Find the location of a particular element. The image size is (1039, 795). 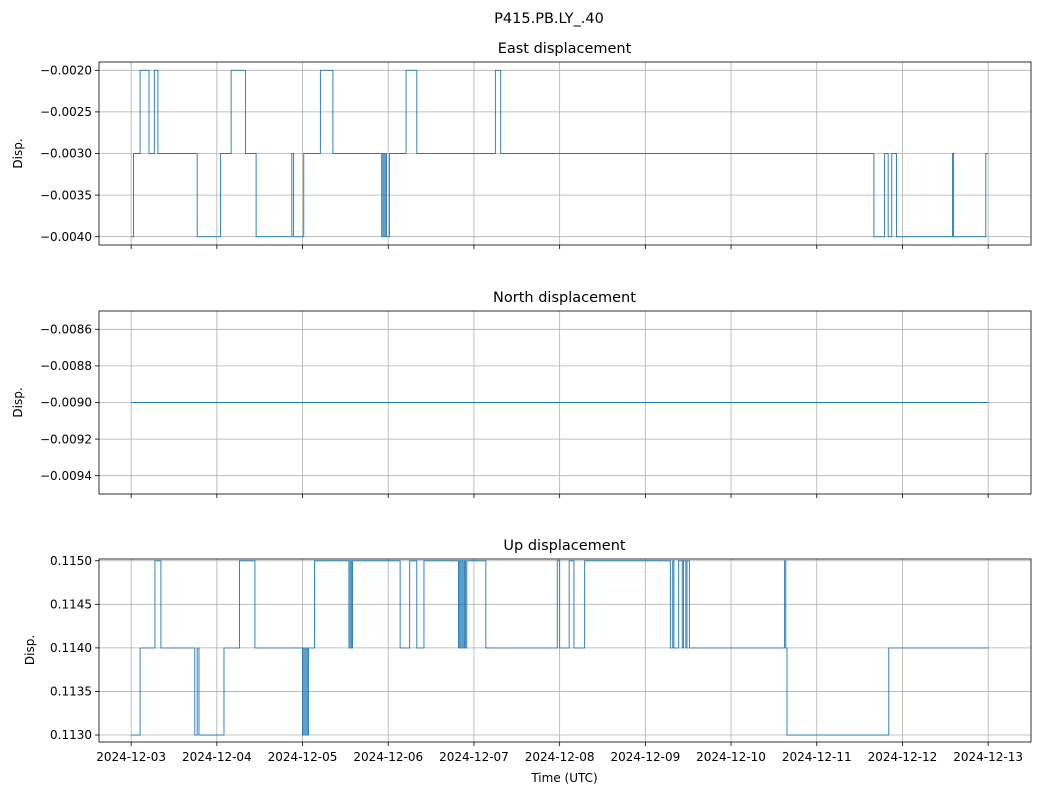

east-y-tick-label: −0.0020 is located at coordinates (66, 71).